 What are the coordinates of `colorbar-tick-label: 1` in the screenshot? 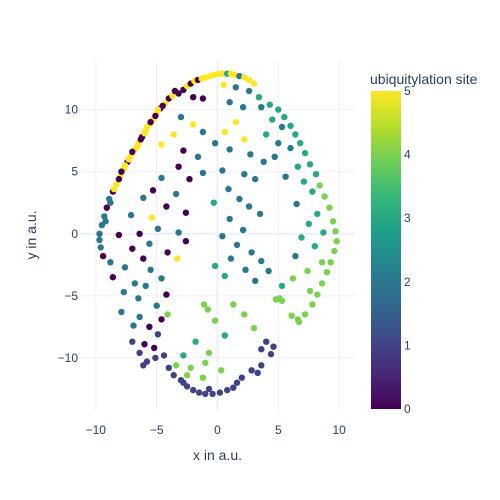 It's located at (407, 345).